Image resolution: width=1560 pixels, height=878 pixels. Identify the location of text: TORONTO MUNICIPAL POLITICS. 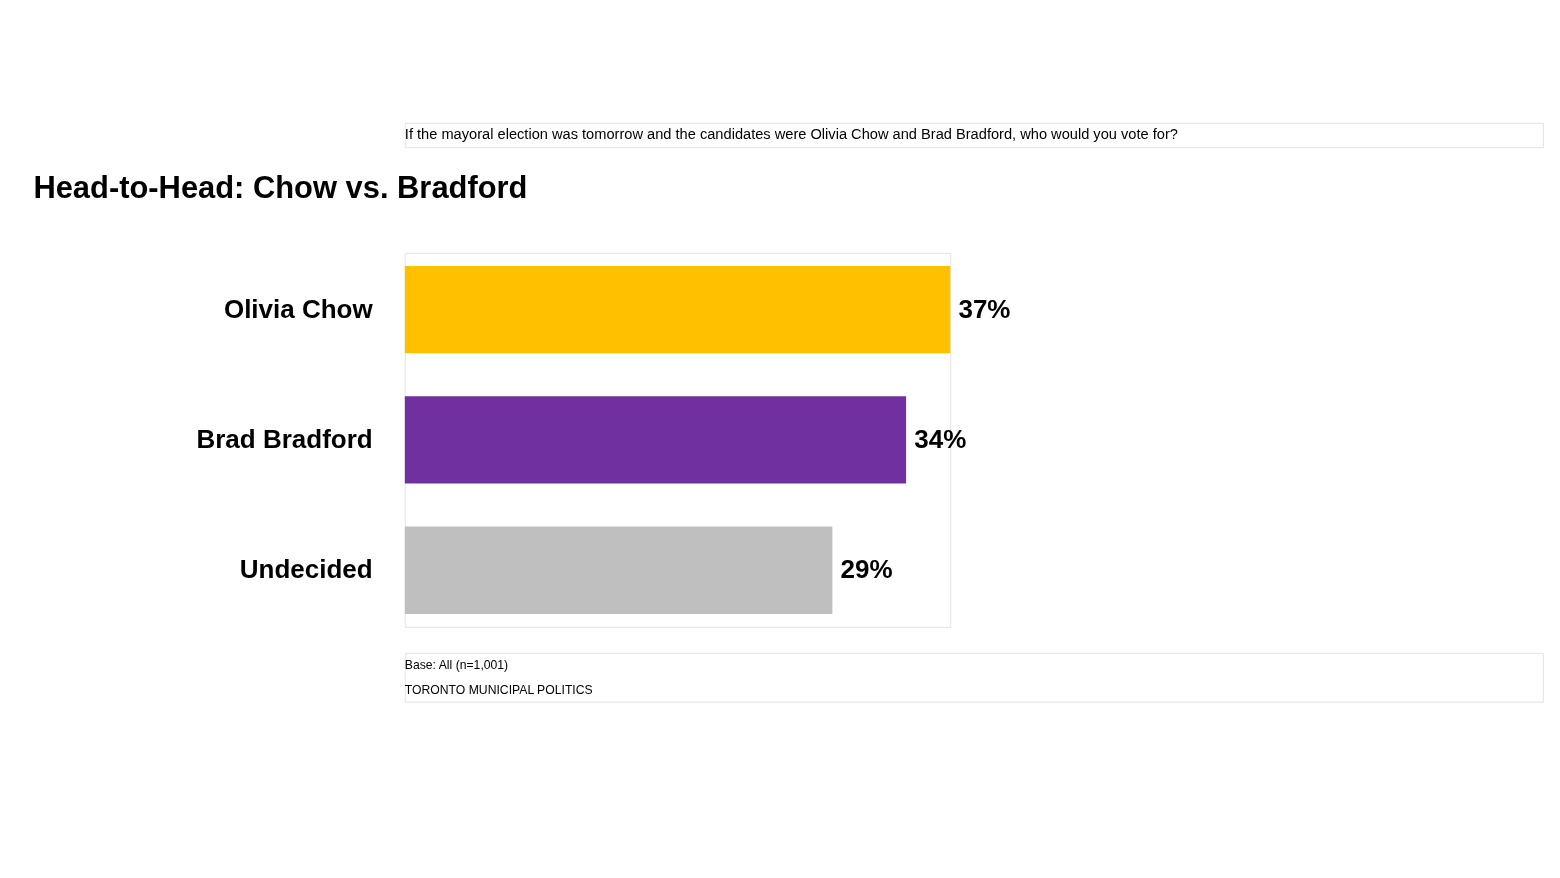
(498, 689).